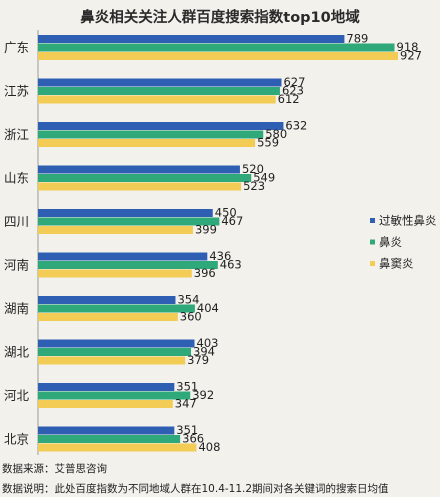 The image size is (440, 497). What do you see at coordinates (289, 99) in the screenshot?
I see `data-label: 612` at bounding box center [289, 99].